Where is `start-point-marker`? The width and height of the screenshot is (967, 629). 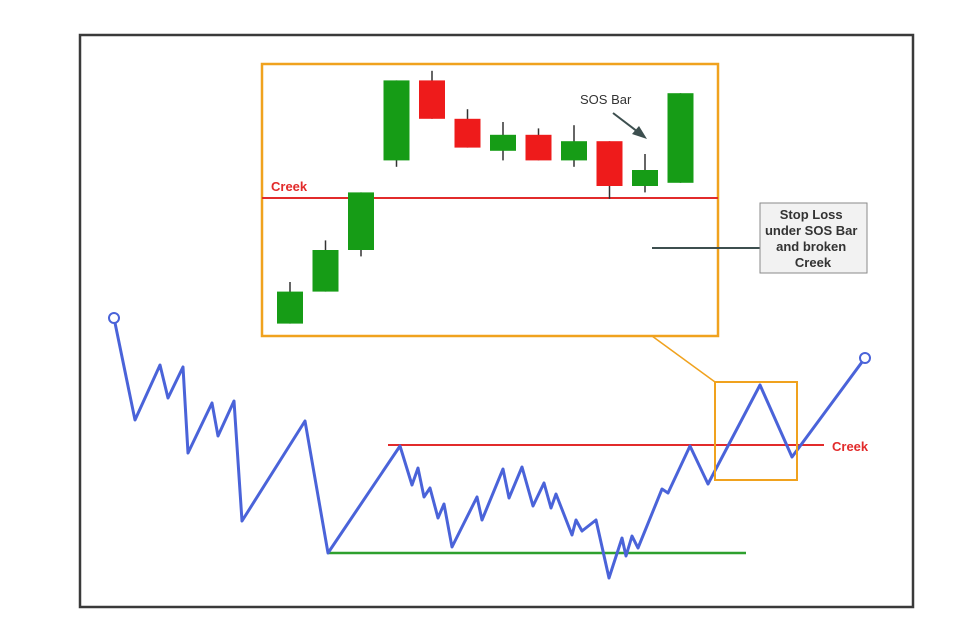
start-point-marker is located at coordinates (114, 318).